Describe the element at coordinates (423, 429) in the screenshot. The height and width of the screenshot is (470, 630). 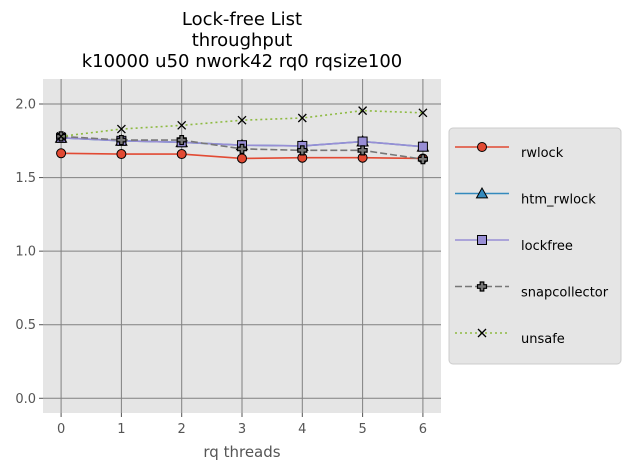
I see `x-tick-label: 6` at that location.